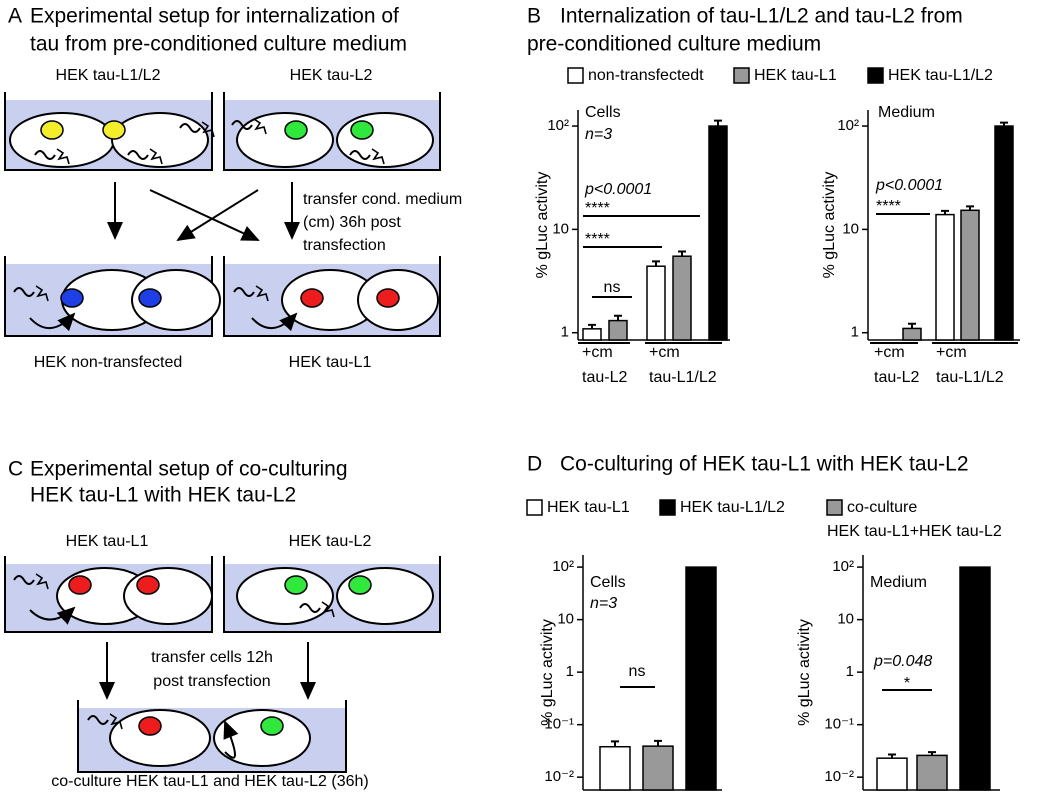 Image resolution: width=1050 pixels, height=803 pixels. Describe the element at coordinates (332, 296) in the screenshot. I see `container` at that location.